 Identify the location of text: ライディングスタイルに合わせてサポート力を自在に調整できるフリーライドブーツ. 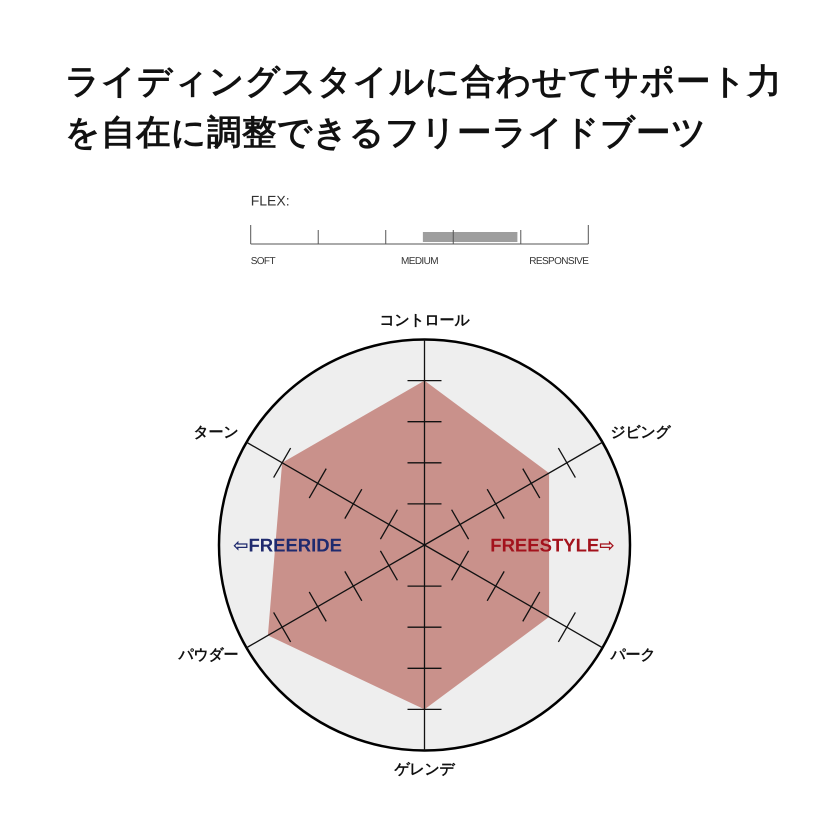
(424, 108).